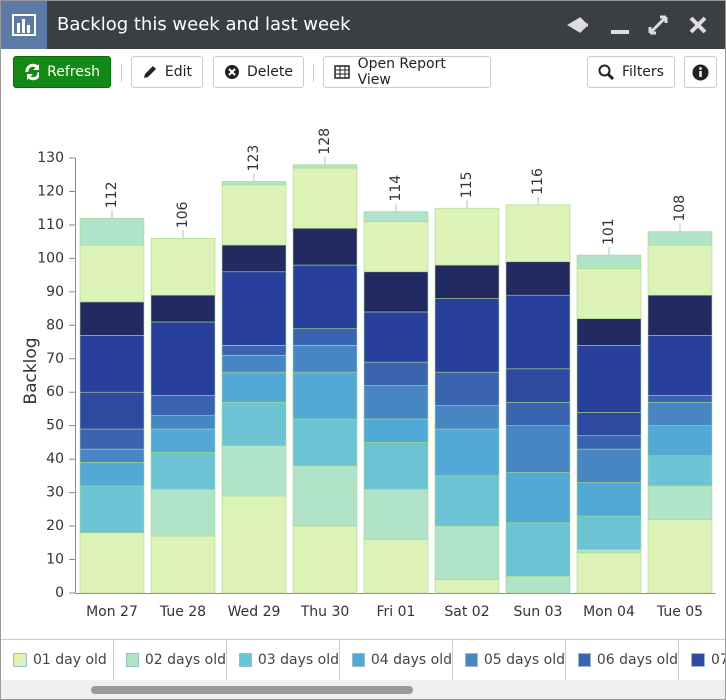 This screenshot has height=700, width=726. What do you see at coordinates (258, 72) in the screenshot?
I see `delete-button: Delete` at bounding box center [258, 72].